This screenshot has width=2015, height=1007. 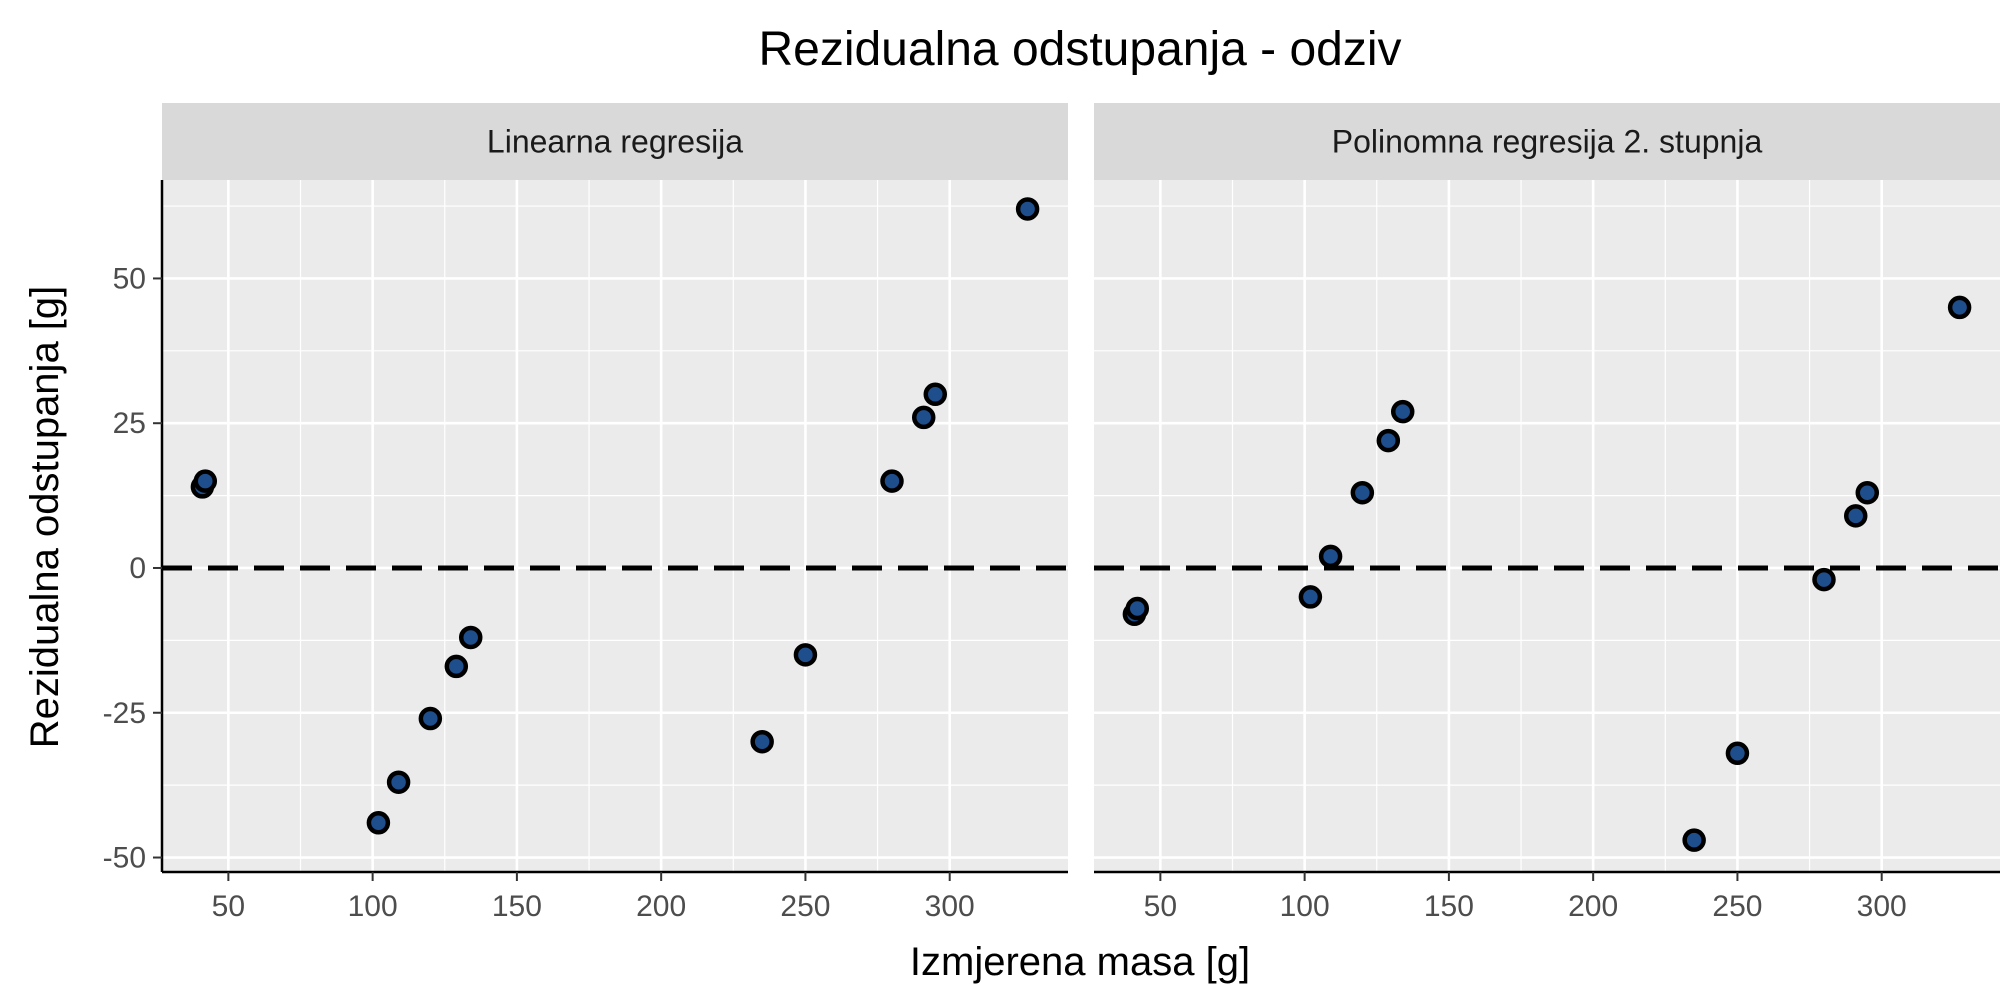 I want to click on y-tick-label: 50, so click(x=129, y=278).